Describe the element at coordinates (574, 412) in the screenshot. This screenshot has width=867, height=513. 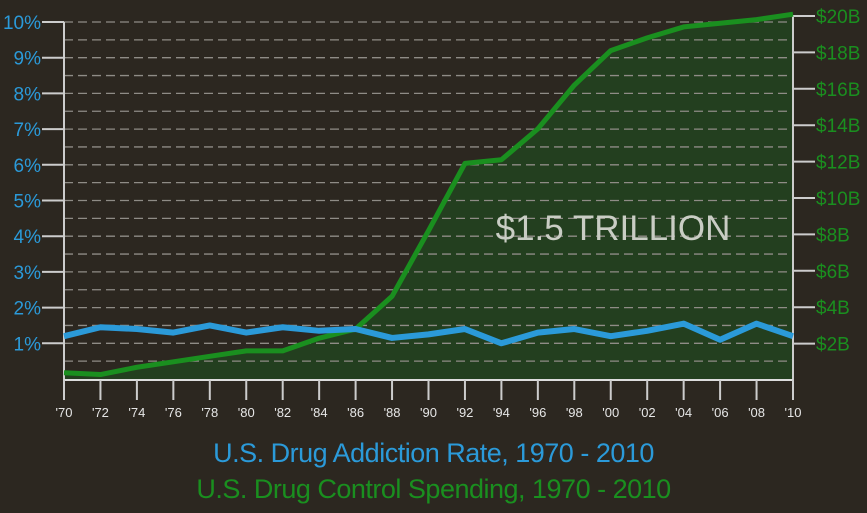
I see `x-tick-label: '98` at that location.